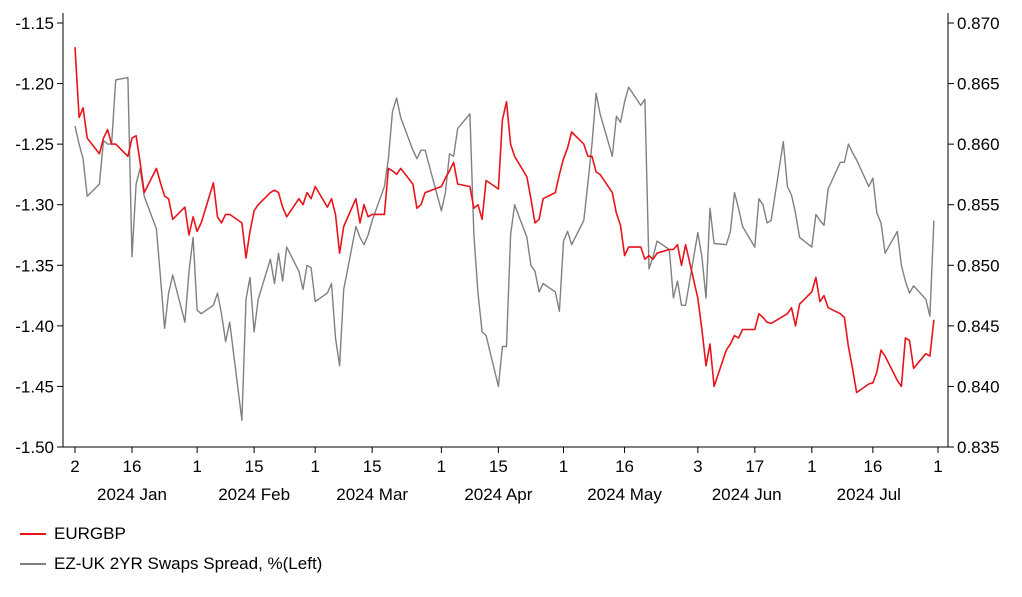 The width and height of the screenshot is (1022, 597). I want to click on x-month-label: 2024 Jun, so click(747, 494).